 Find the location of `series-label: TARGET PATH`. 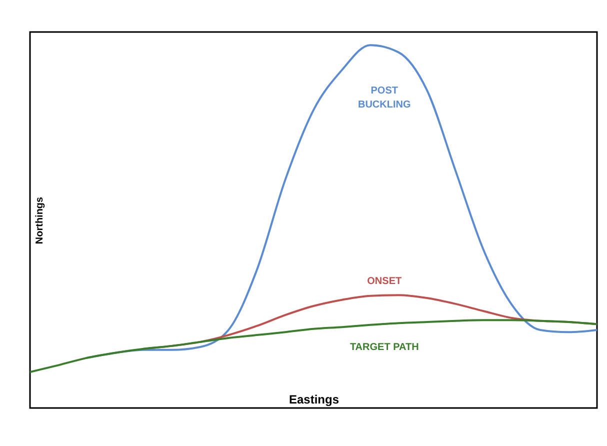

series-label: TARGET PATH is located at coordinates (384, 348).